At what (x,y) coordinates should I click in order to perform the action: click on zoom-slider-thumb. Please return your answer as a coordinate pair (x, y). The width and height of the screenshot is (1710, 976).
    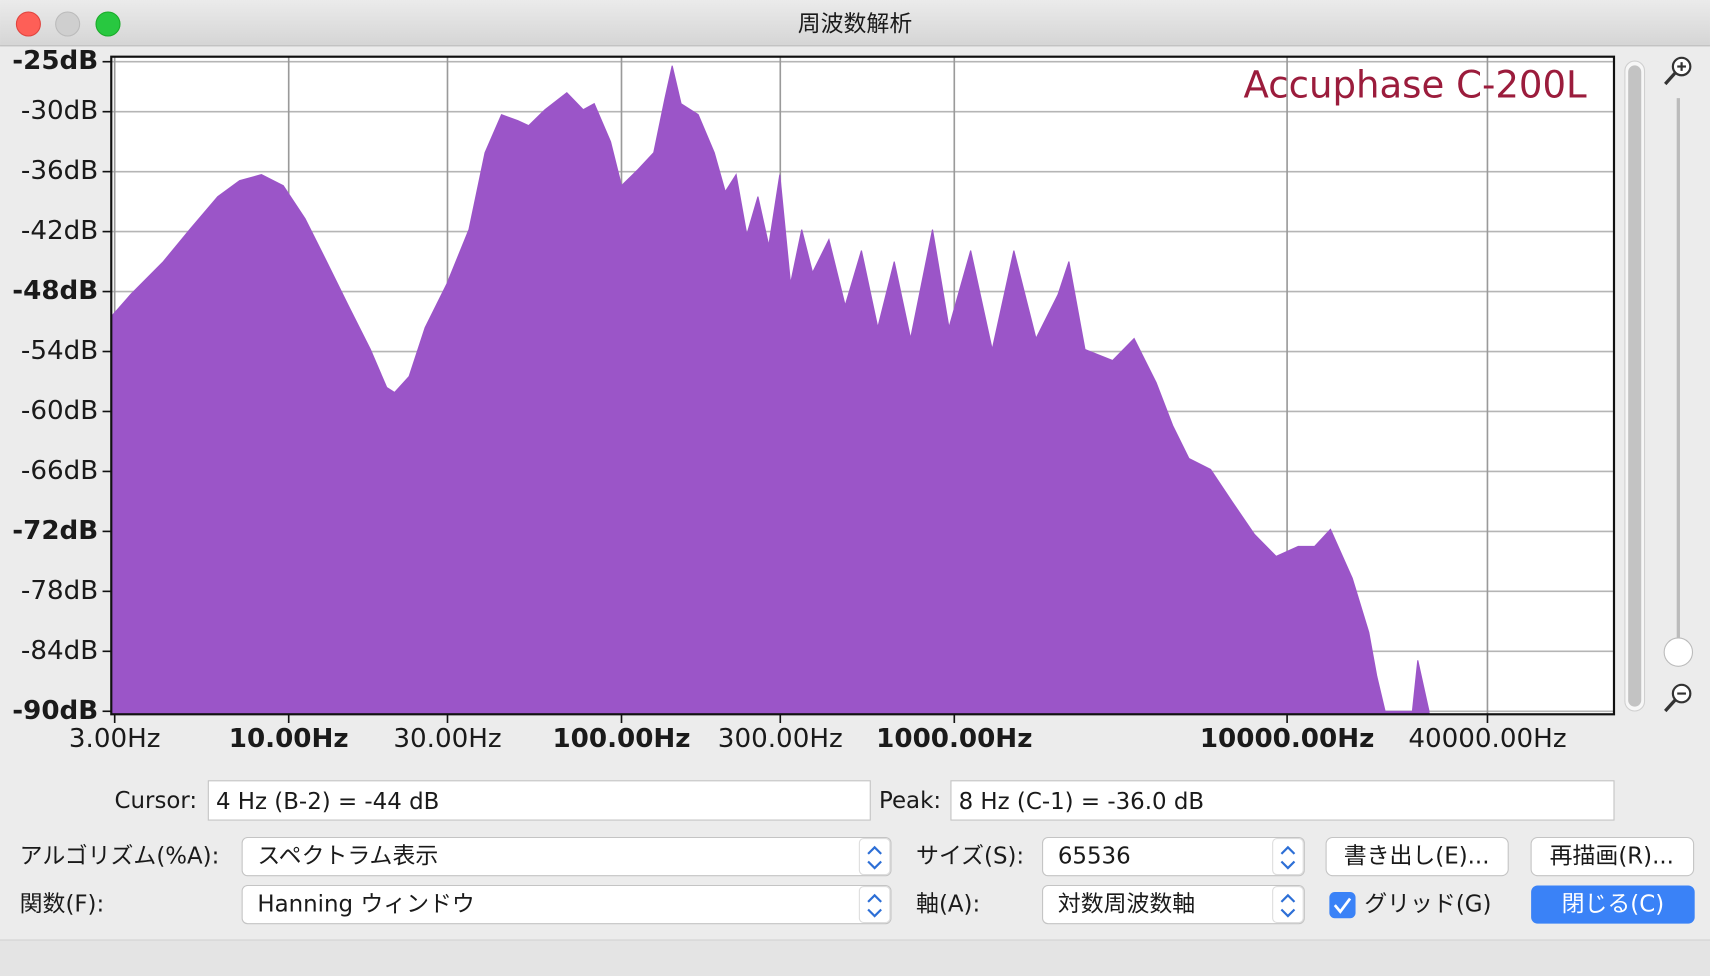
    Looking at the image, I should click on (1635, 386).